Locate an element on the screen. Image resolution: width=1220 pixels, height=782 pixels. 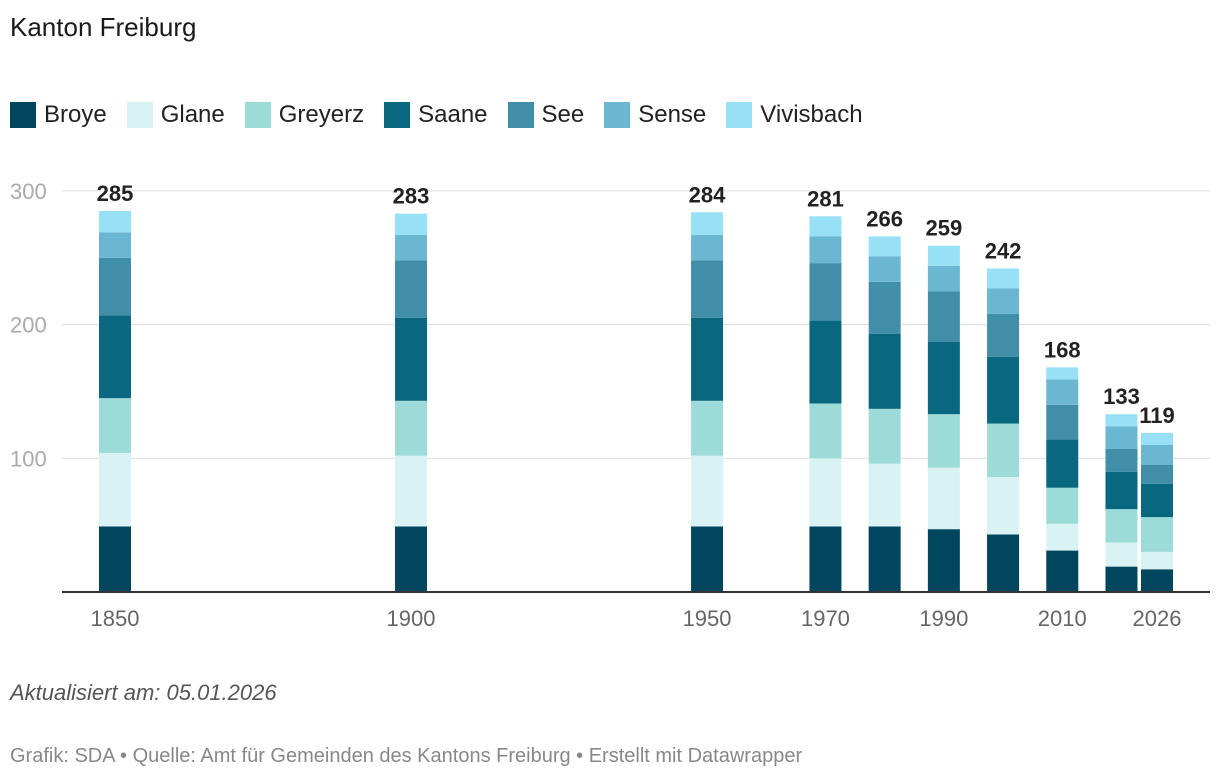
legend-item-see: See is located at coordinates (546, 115).